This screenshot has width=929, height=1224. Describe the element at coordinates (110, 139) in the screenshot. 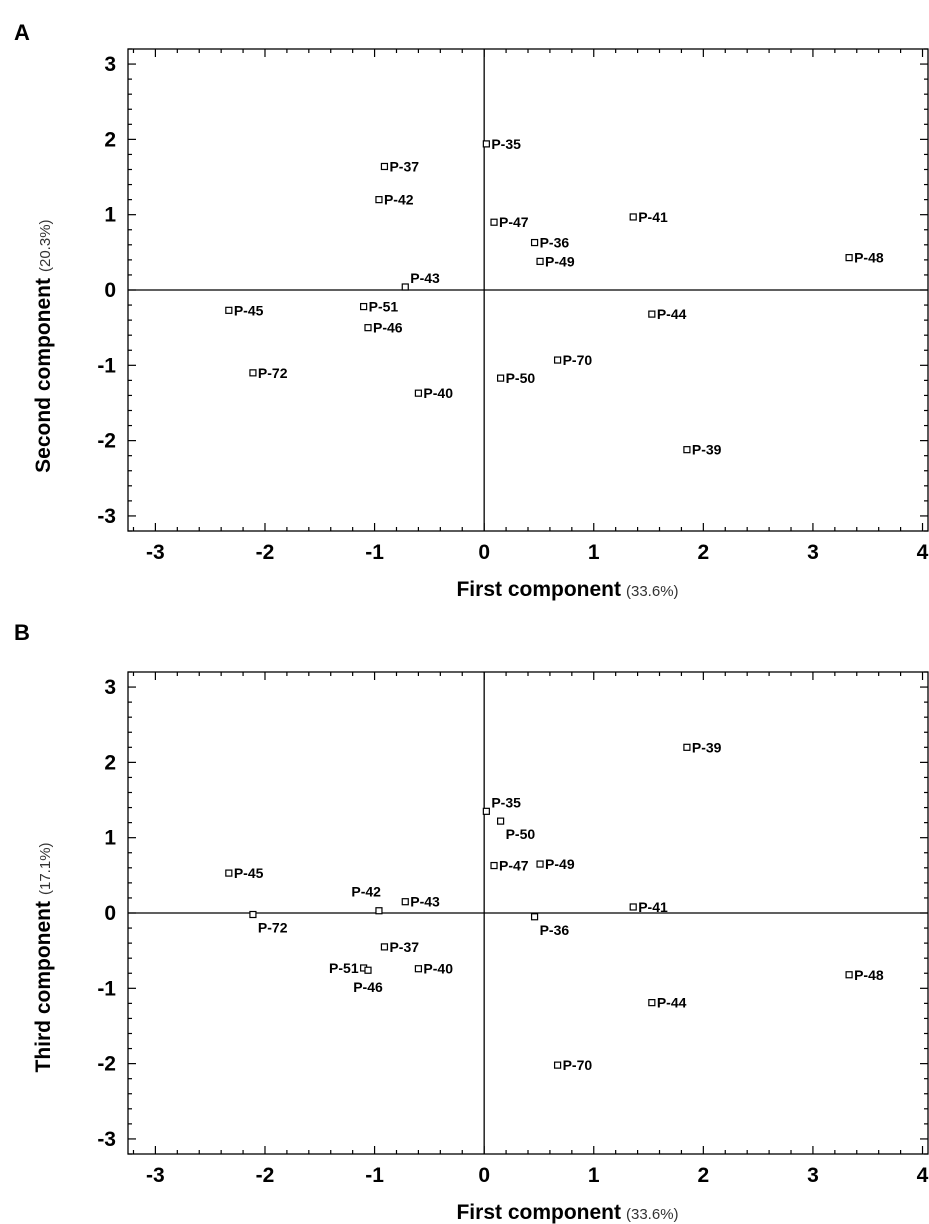

I see `y-tick-label: 2` at that location.